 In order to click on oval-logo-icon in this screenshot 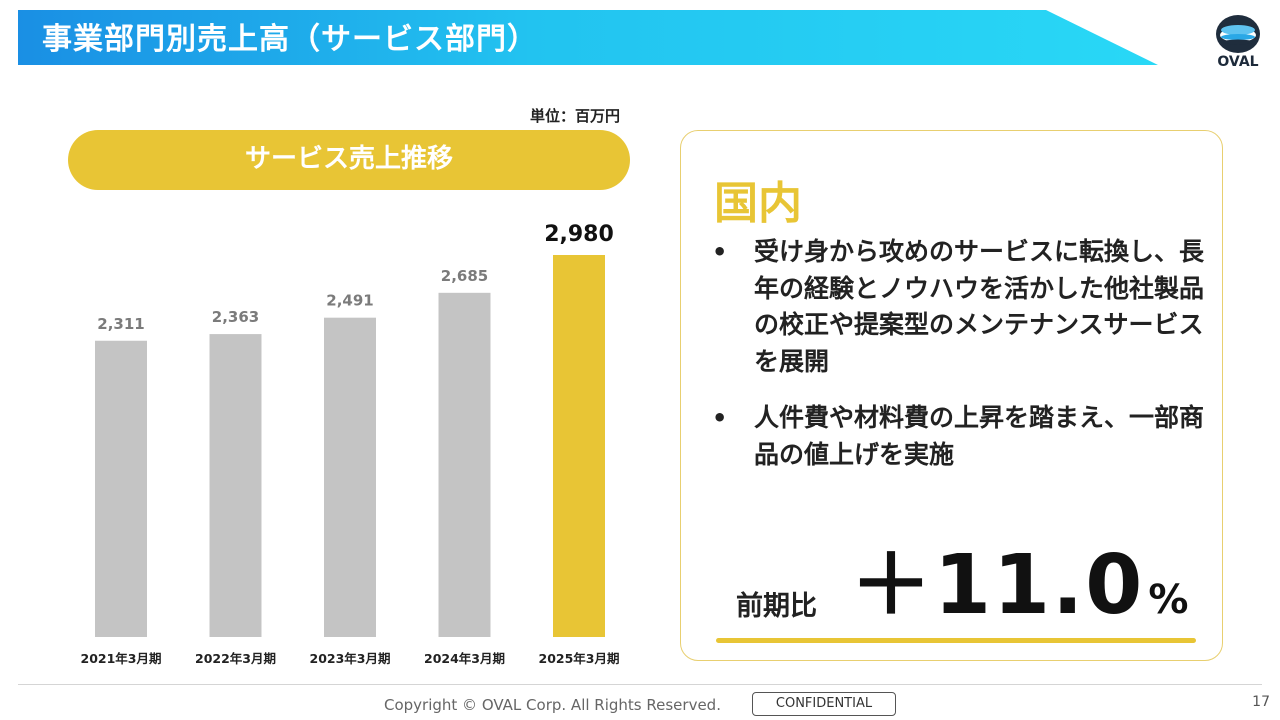, I will do `click(1238, 34)`.